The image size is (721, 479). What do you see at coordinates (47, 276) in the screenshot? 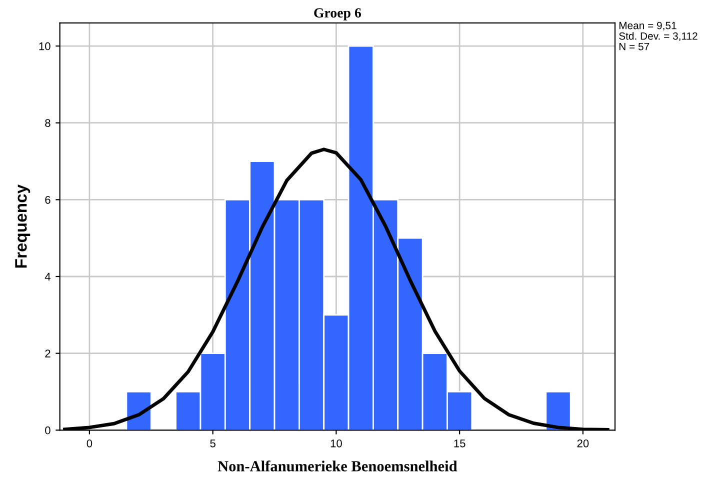
I see `y-tick-label: 4` at bounding box center [47, 276].